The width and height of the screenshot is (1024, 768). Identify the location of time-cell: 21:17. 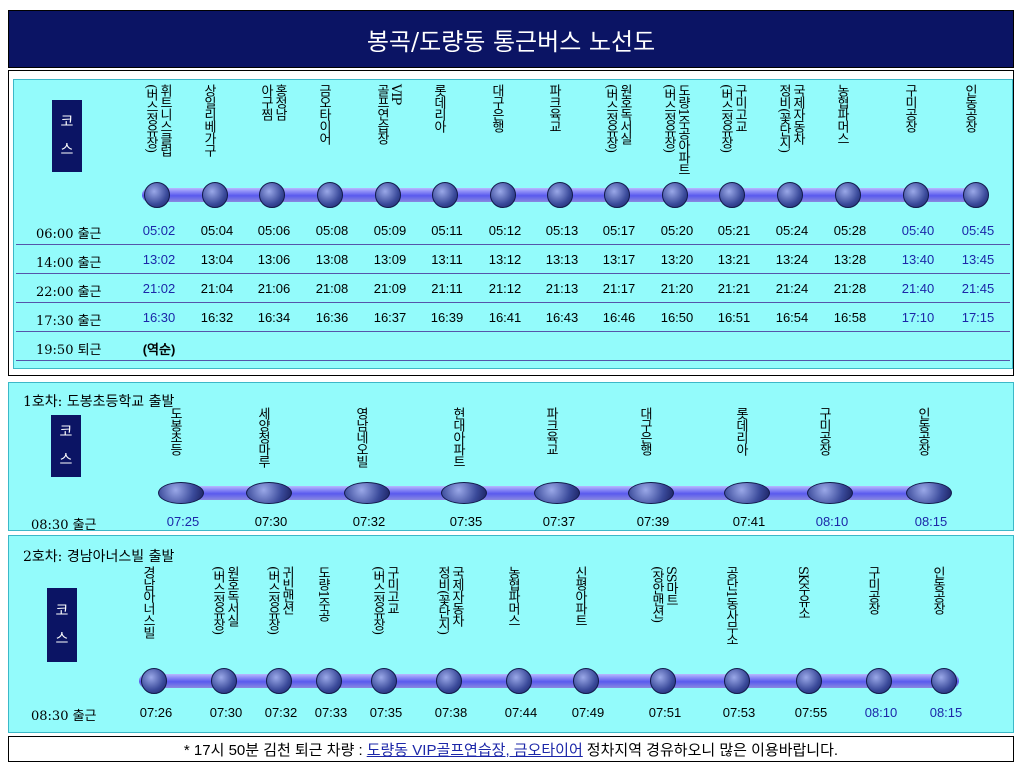
(619, 288).